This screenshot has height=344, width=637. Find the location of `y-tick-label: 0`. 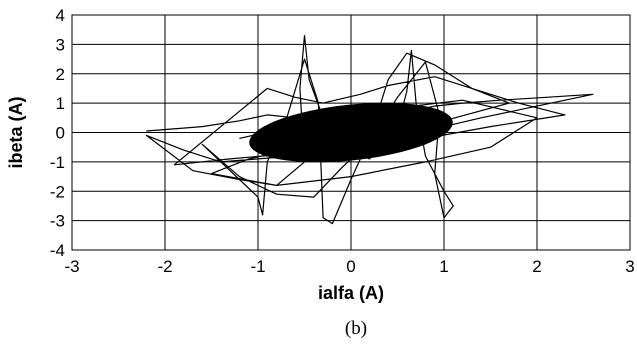

y-tick-label: 0 is located at coordinates (60, 133).